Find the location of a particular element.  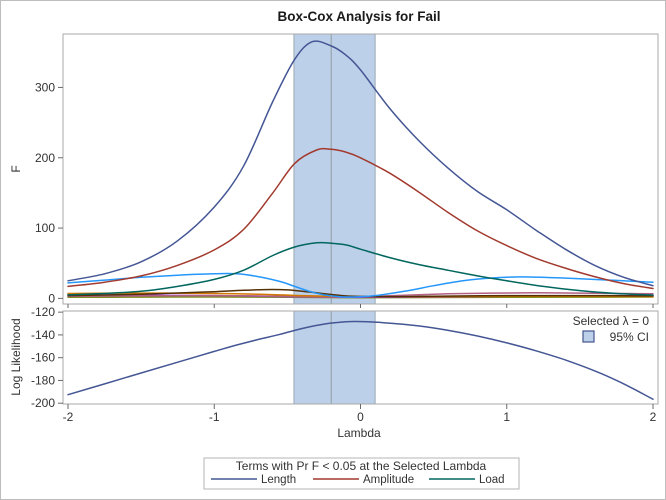

x-tick-label: 1 is located at coordinates (506, 417).